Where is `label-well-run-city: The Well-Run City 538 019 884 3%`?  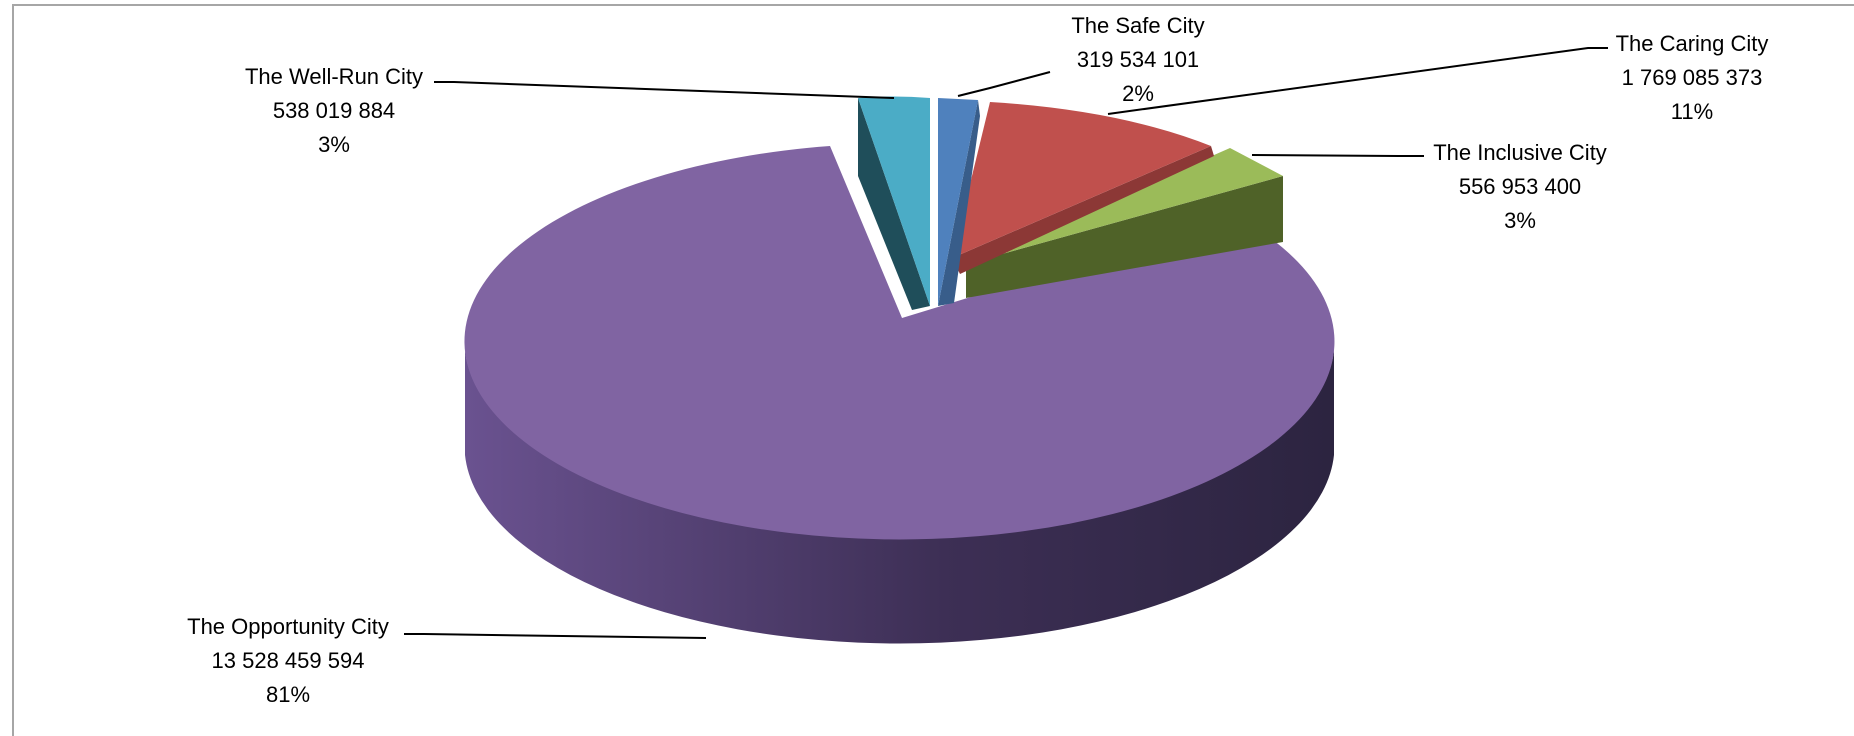 label-well-run-city: The Well-Run City 538 019 884 3% is located at coordinates (334, 110).